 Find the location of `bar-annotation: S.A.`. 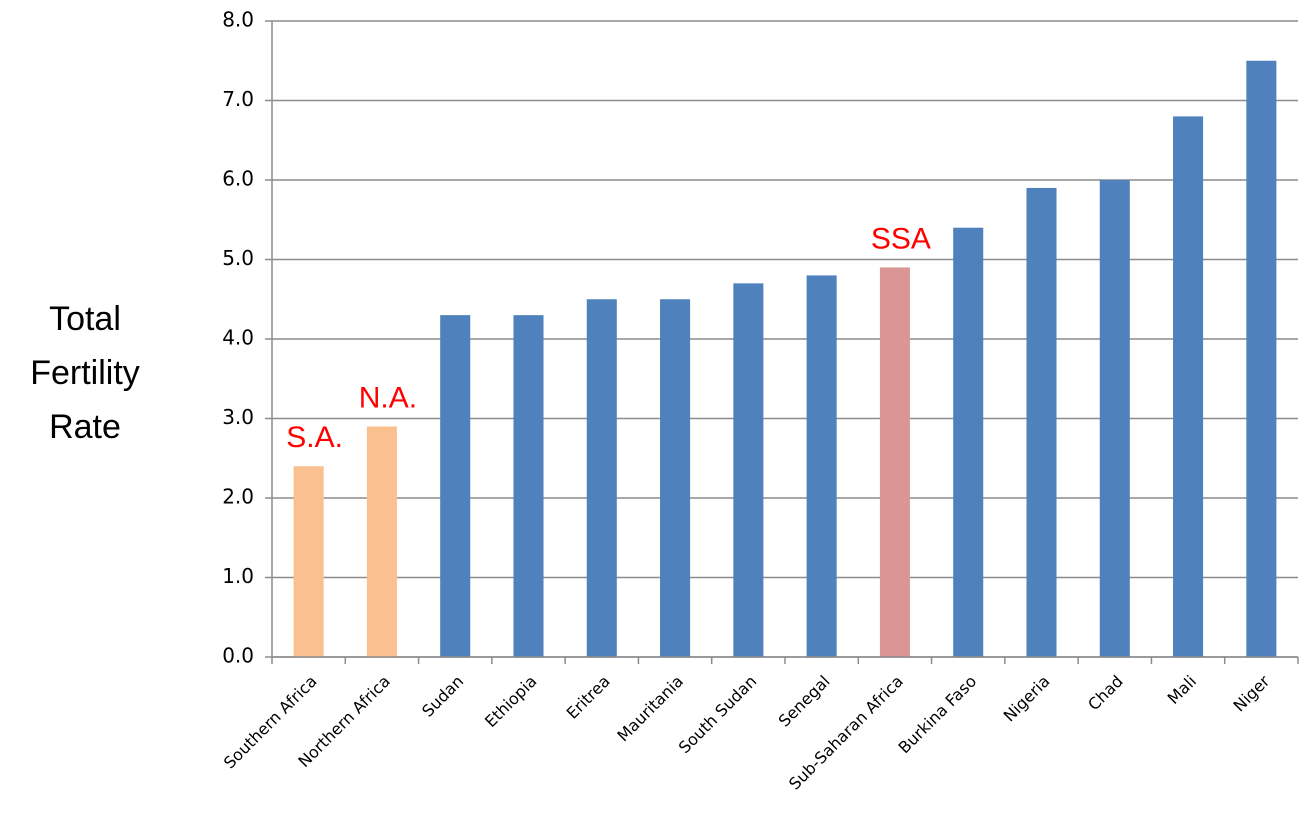

bar-annotation: S.A. is located at coordinates (314, 437).